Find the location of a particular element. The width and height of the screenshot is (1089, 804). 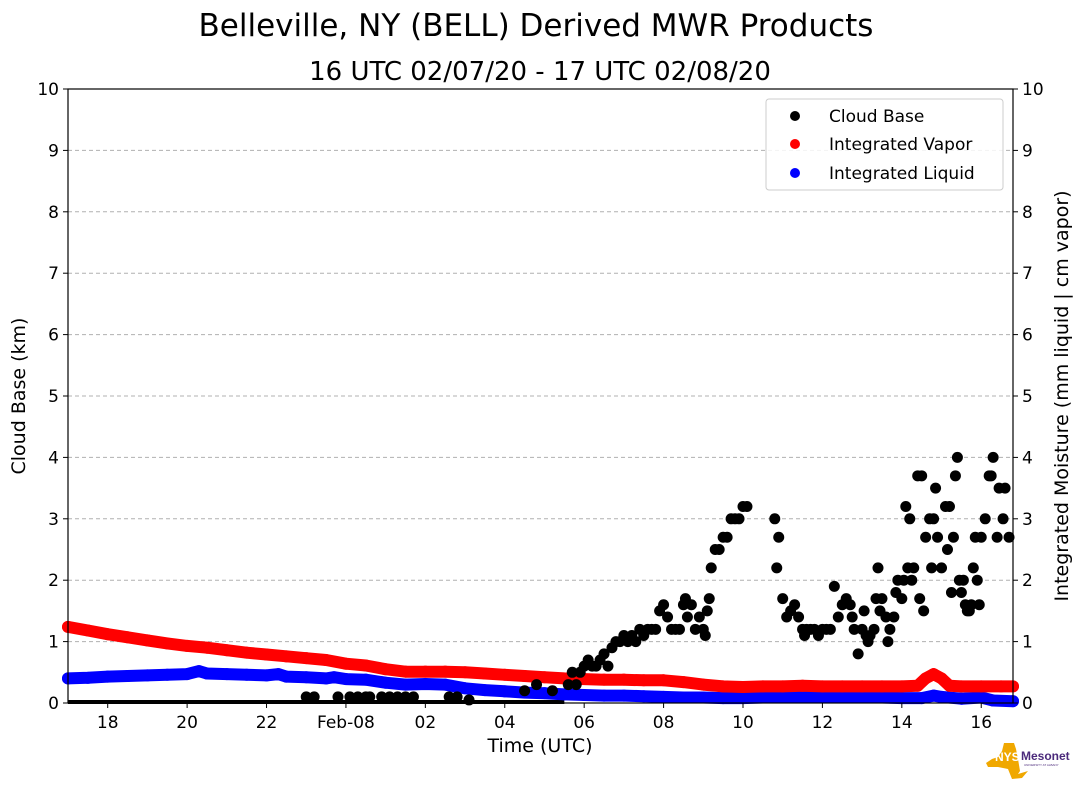

x-tick-label: 02 is located at coordinates (426, 723).